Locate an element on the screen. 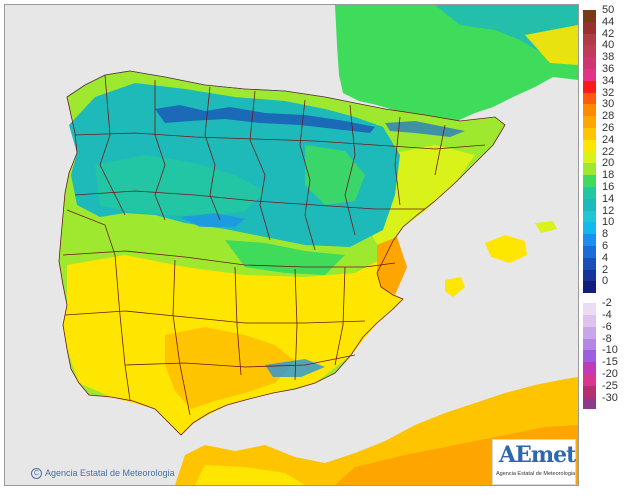  central-transition is located at coordinates (285, 257).